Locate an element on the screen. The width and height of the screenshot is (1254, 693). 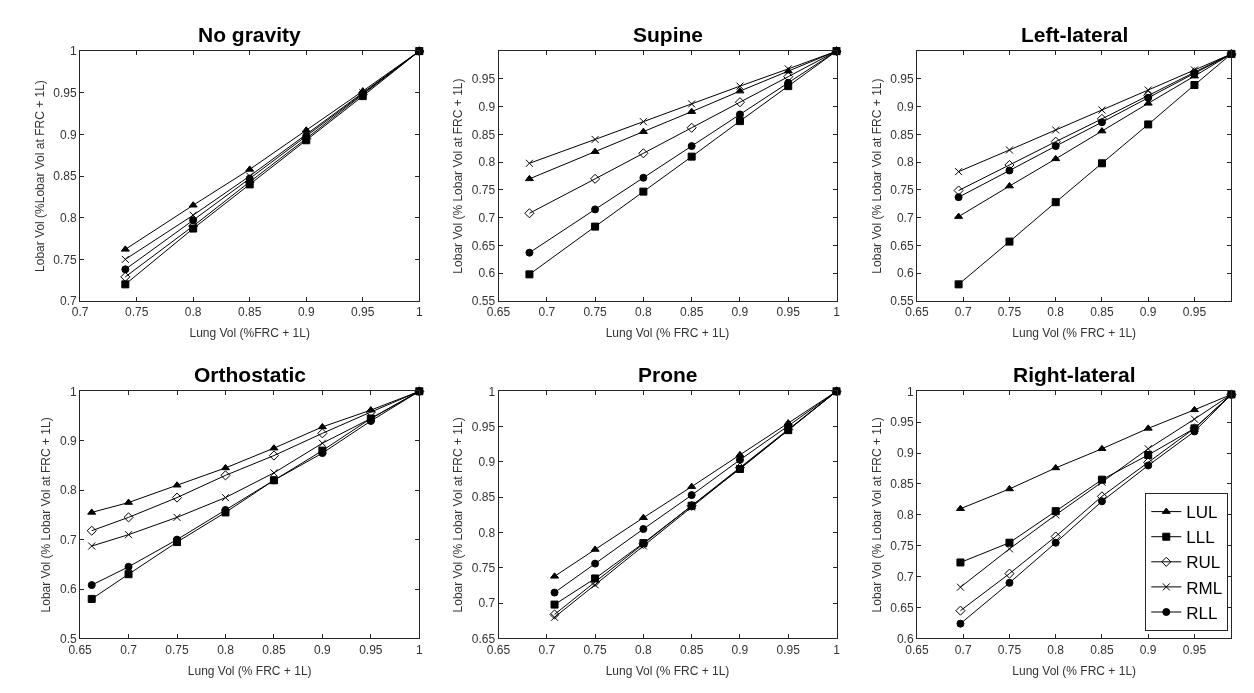
chart-title: Left-lateral is located at coordinates (1075, 34).